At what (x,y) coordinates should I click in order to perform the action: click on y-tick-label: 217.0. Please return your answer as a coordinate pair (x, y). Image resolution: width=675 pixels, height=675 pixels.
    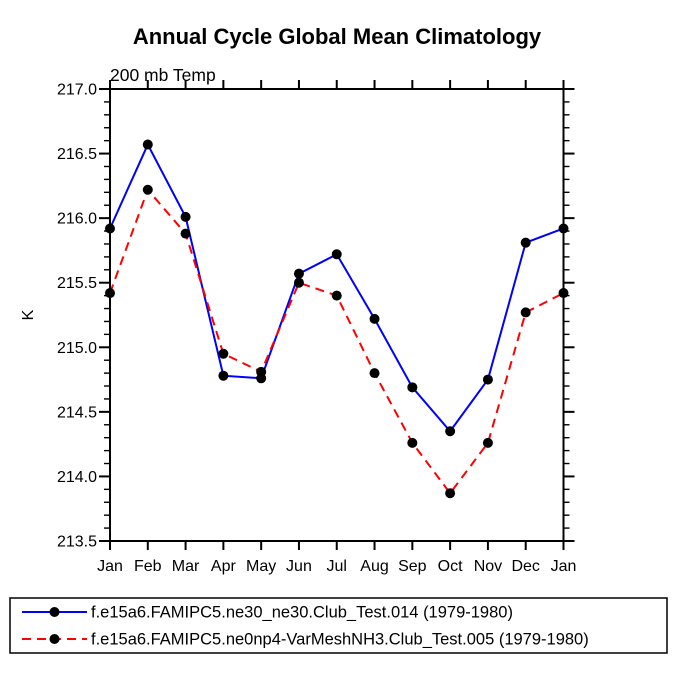
    Looking at the image, I should click on (77, 90).